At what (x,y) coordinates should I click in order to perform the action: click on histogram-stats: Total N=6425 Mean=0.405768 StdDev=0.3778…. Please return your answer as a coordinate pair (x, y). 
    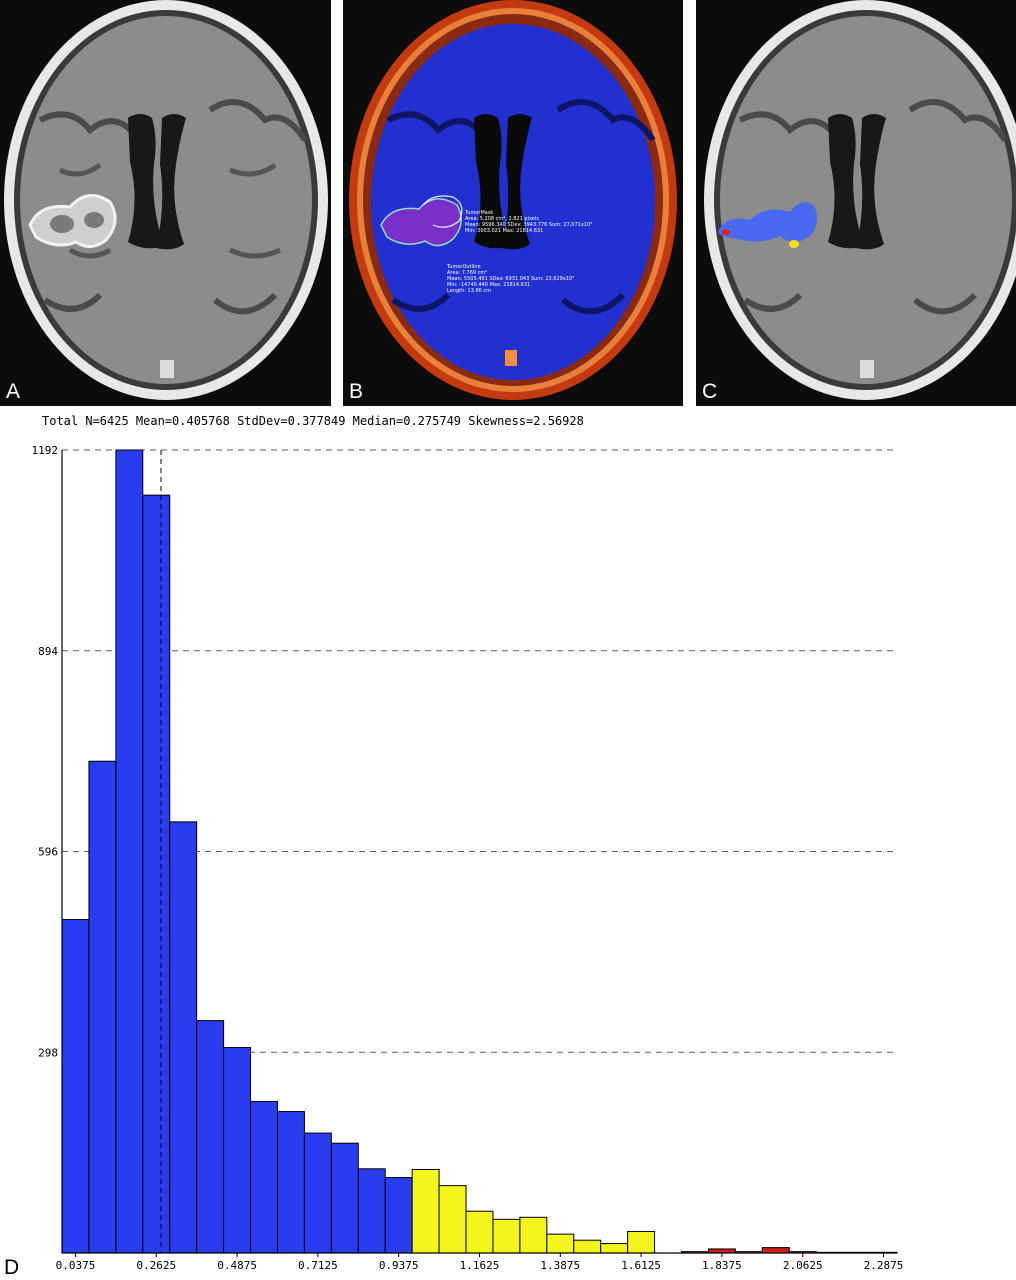
    Looking at the image, I should click on (313, 421).